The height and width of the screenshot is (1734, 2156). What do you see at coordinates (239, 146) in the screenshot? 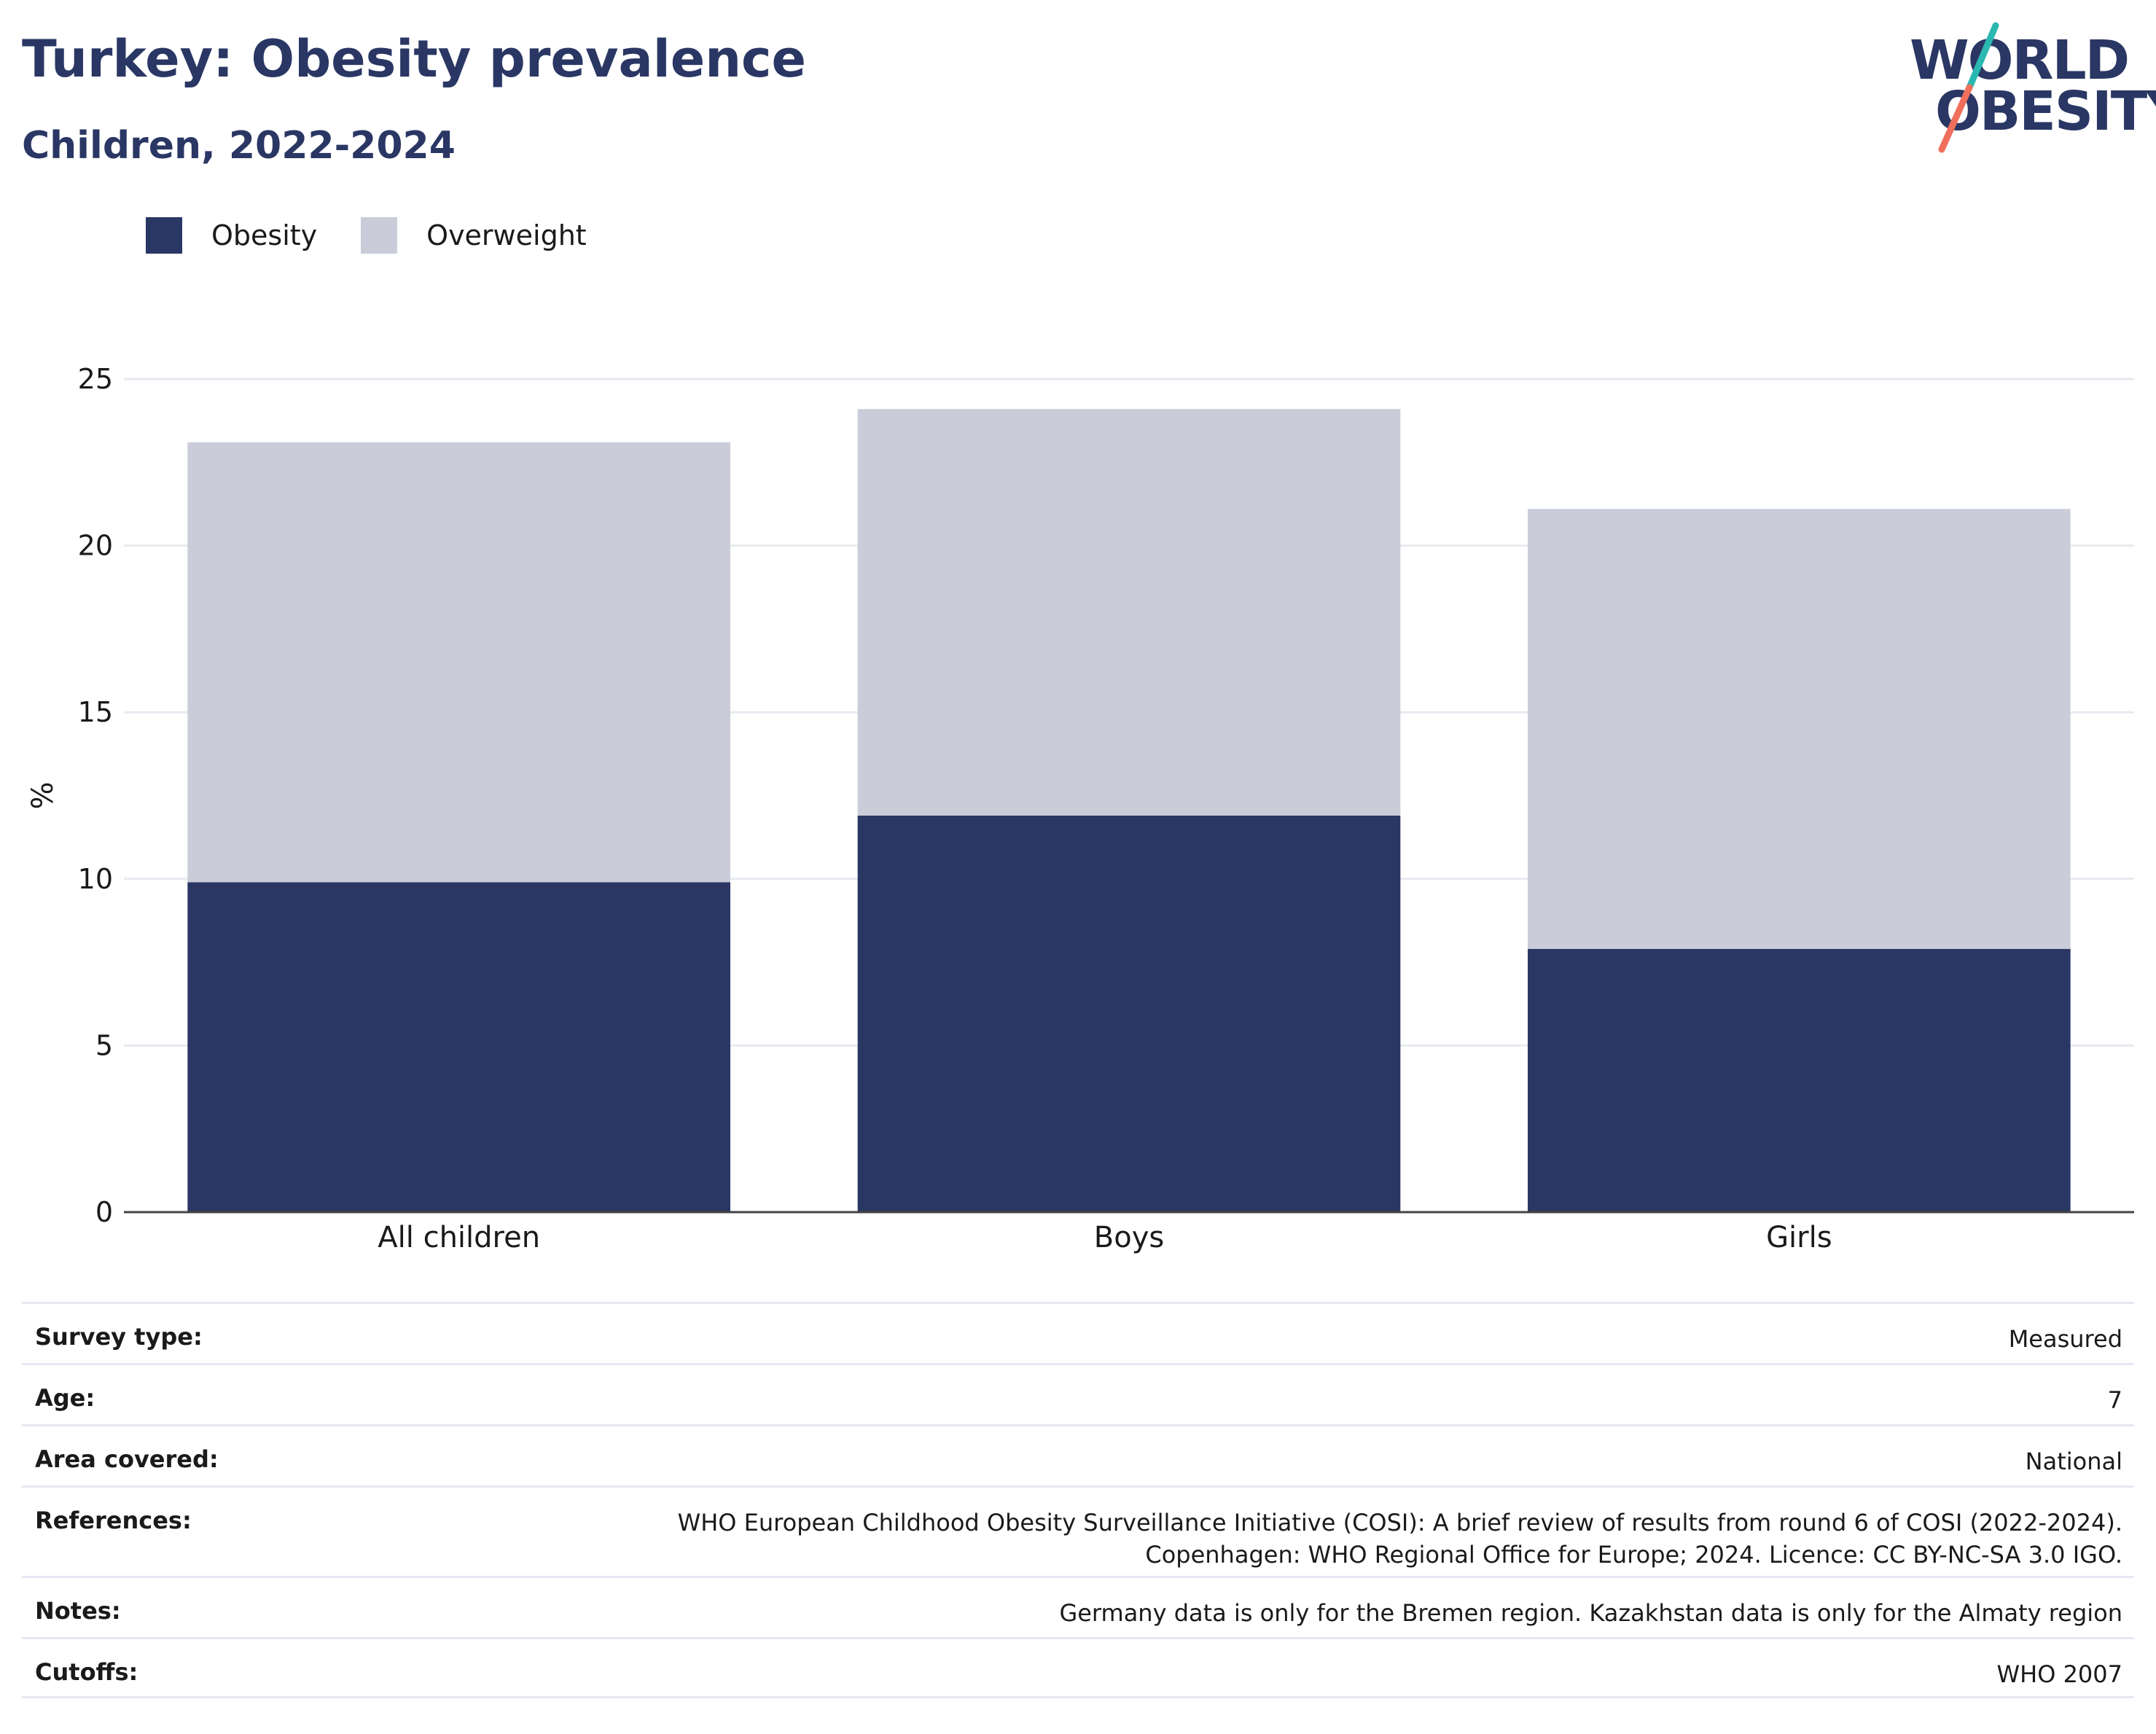
I see `chart-subtitle: Children, 2022-2024` at bounding box center [239, 146].